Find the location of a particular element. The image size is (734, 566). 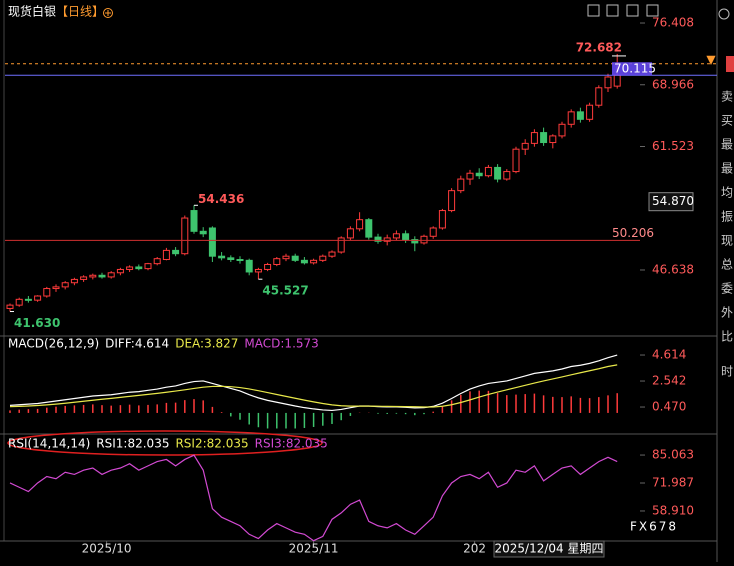

last-price-label: 70.115 is located at coordinates (635, 69).